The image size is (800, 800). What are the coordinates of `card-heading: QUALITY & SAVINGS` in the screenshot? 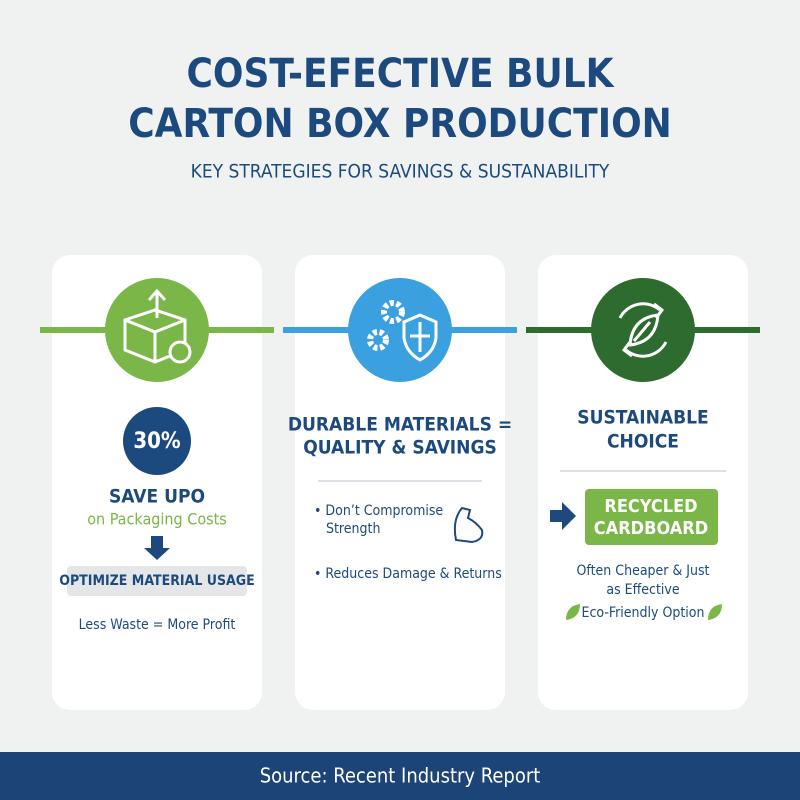 It's located at (400, 448).